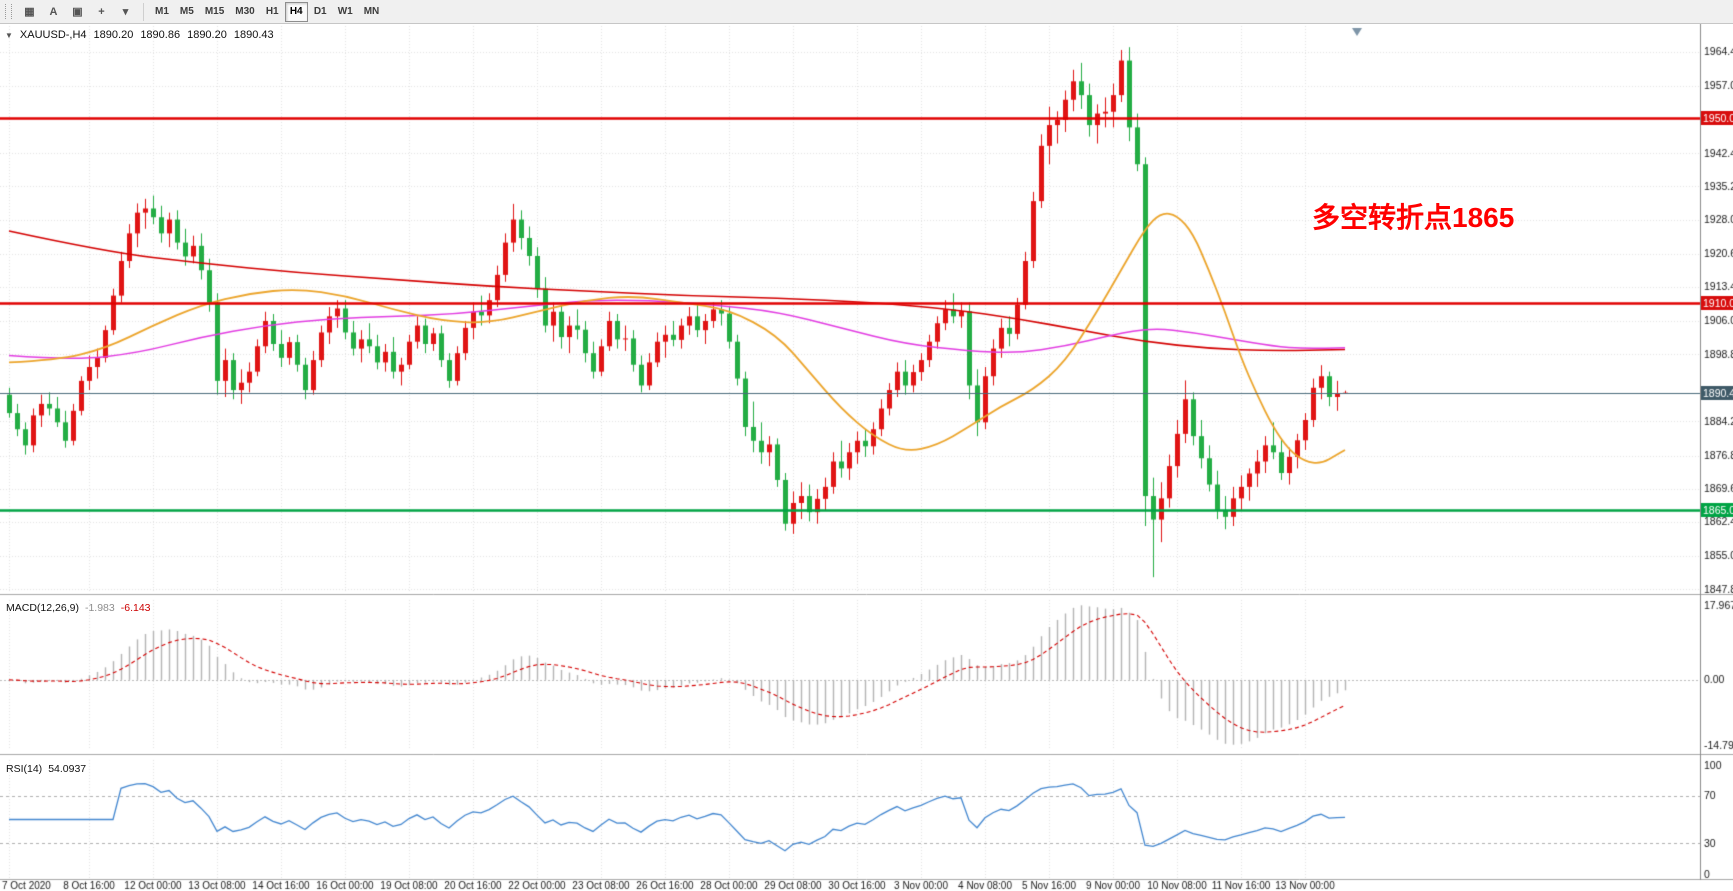 This screenshot has height=891, width=1733. What do you see at coordinates (372, 12) in the screenshot?
I see `timeframe-button-mn: MN` at bounding box center [372, 12].